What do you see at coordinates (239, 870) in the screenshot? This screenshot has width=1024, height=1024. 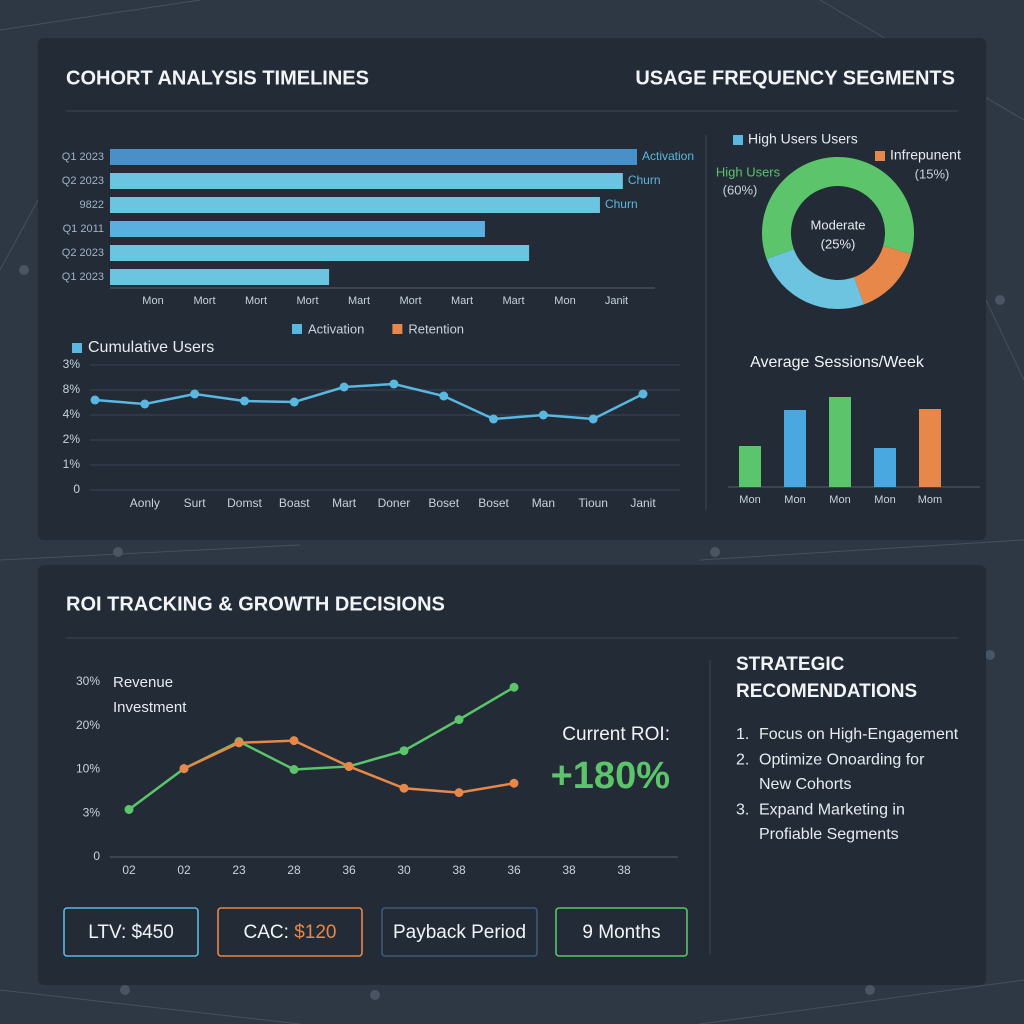 I see `x-tick-label: 23` at bounding box center [239, 870].